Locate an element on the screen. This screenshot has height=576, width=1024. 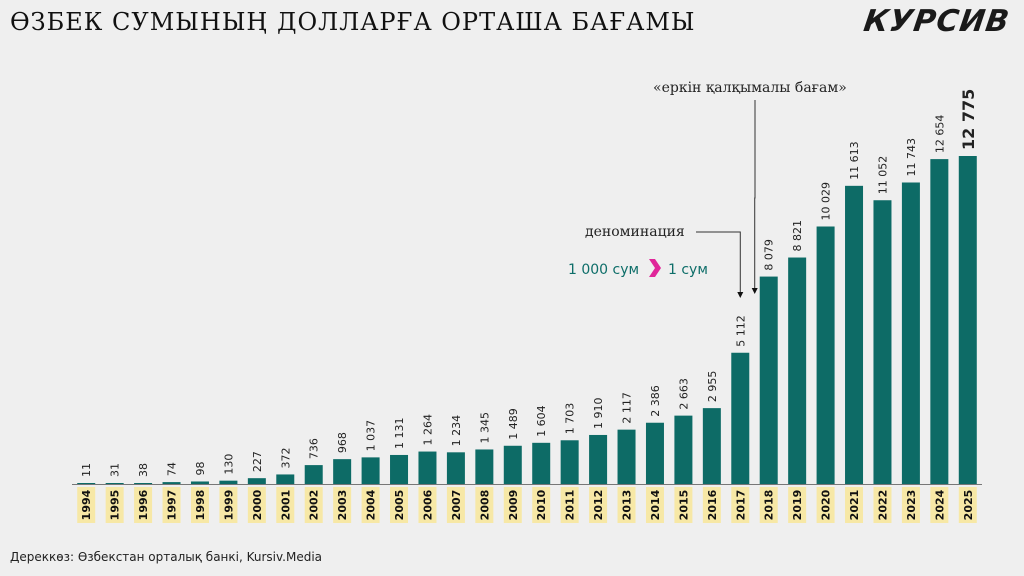
year-label-2016: 2016 is located at coordinates (712, 504).